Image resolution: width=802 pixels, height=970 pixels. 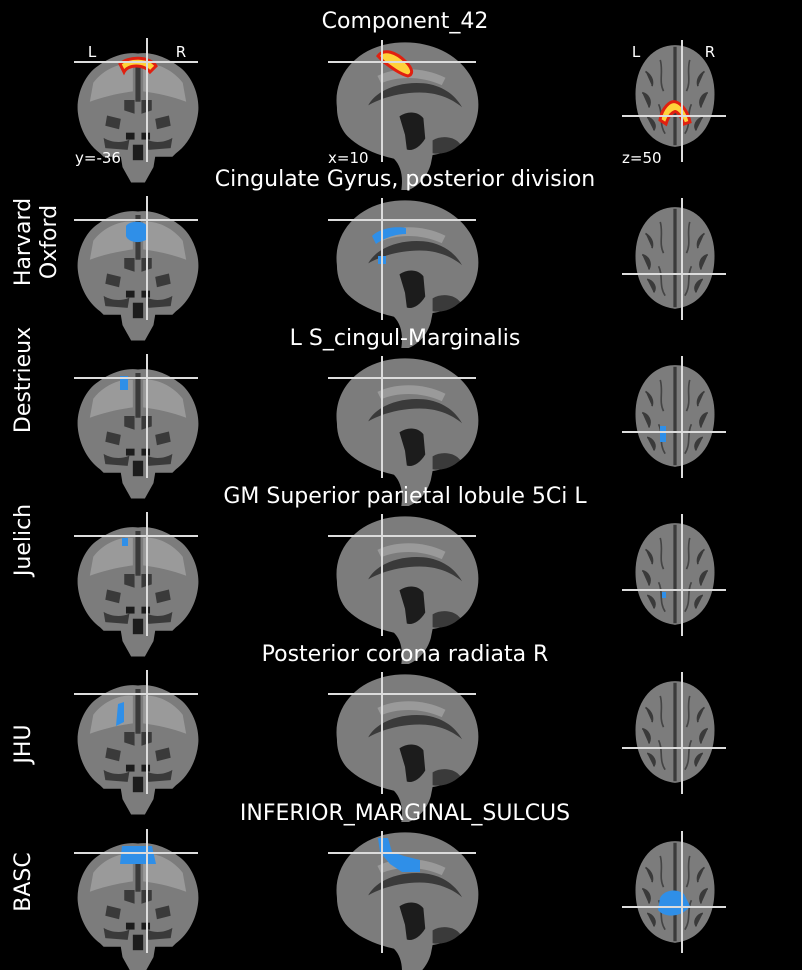 What do you see at coordinates (642, 158) in the screenshot?
I see `axial-coordinate: z=50` at bounding box center [642, 158].